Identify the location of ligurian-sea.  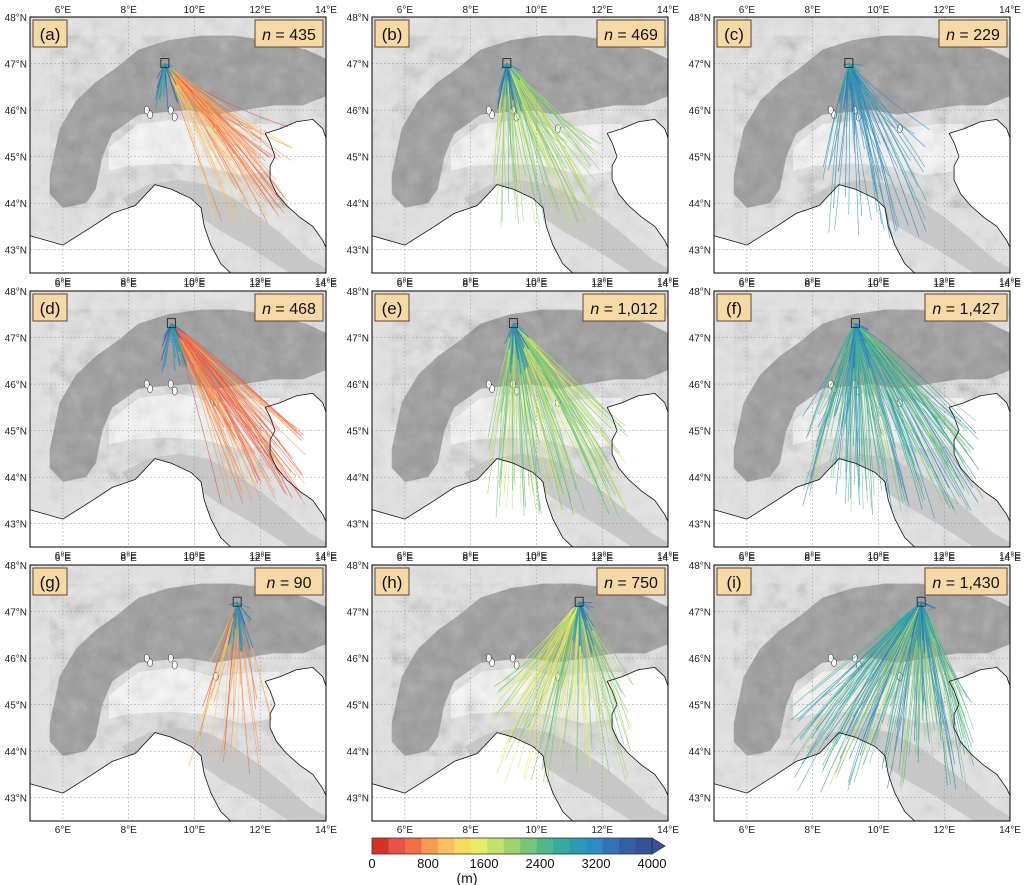
(814, 502).